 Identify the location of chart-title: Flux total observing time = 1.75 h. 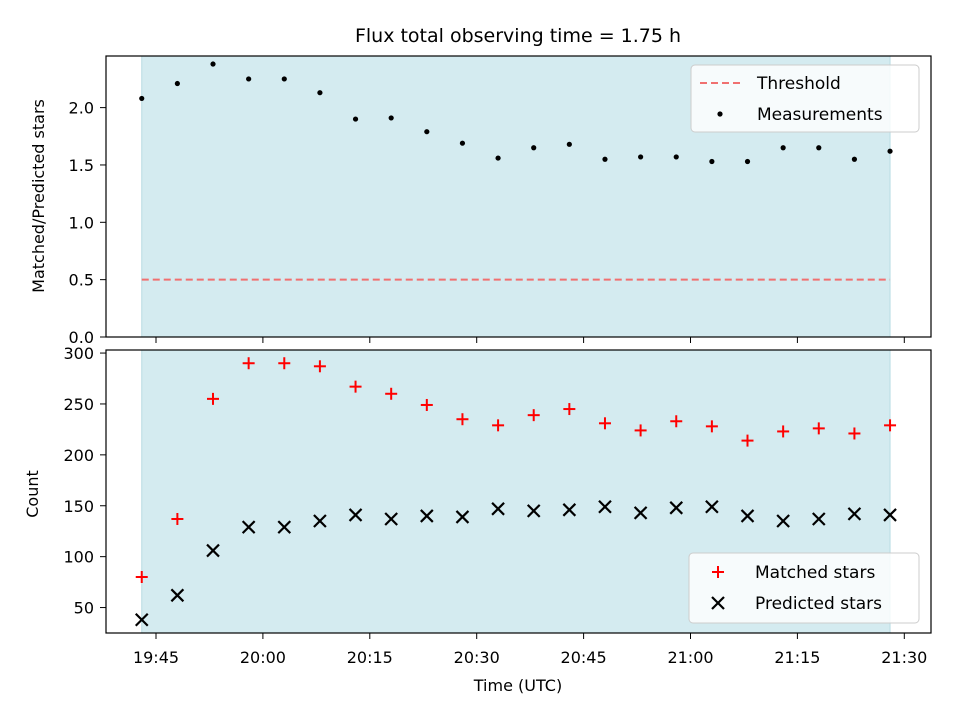
(518, 36).